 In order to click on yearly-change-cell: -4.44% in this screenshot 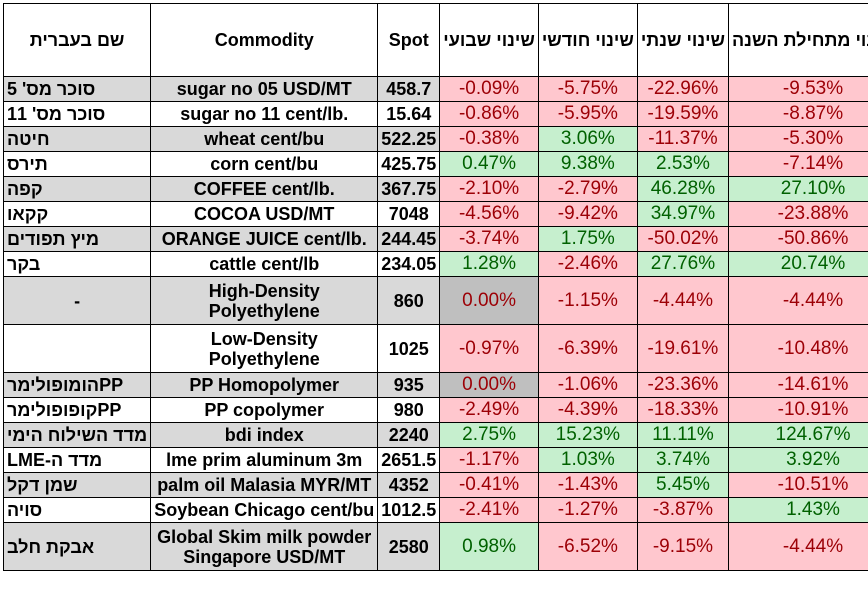, I will do `click(683, 300)`.